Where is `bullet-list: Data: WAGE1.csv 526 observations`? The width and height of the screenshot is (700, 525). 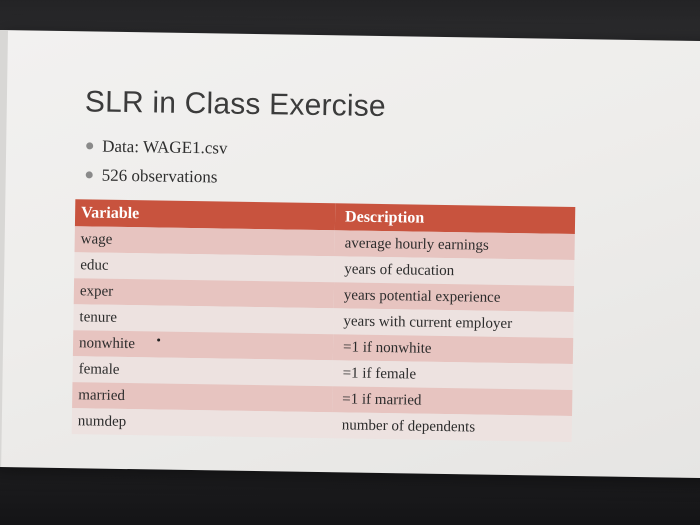
bullet-list: Data: WAGE1.csv 526 observations is located at coordinates (156, 161).